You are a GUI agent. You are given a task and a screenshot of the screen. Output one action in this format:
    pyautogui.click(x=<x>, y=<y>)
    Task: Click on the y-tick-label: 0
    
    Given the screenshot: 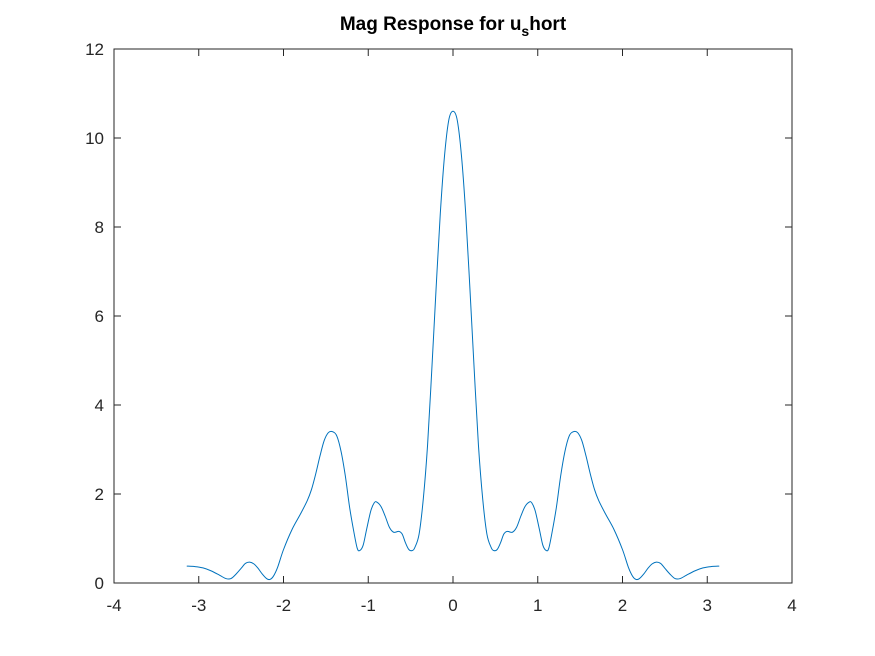 What is the action you would take?
    pyautogui.click(x=99, y=583)
    